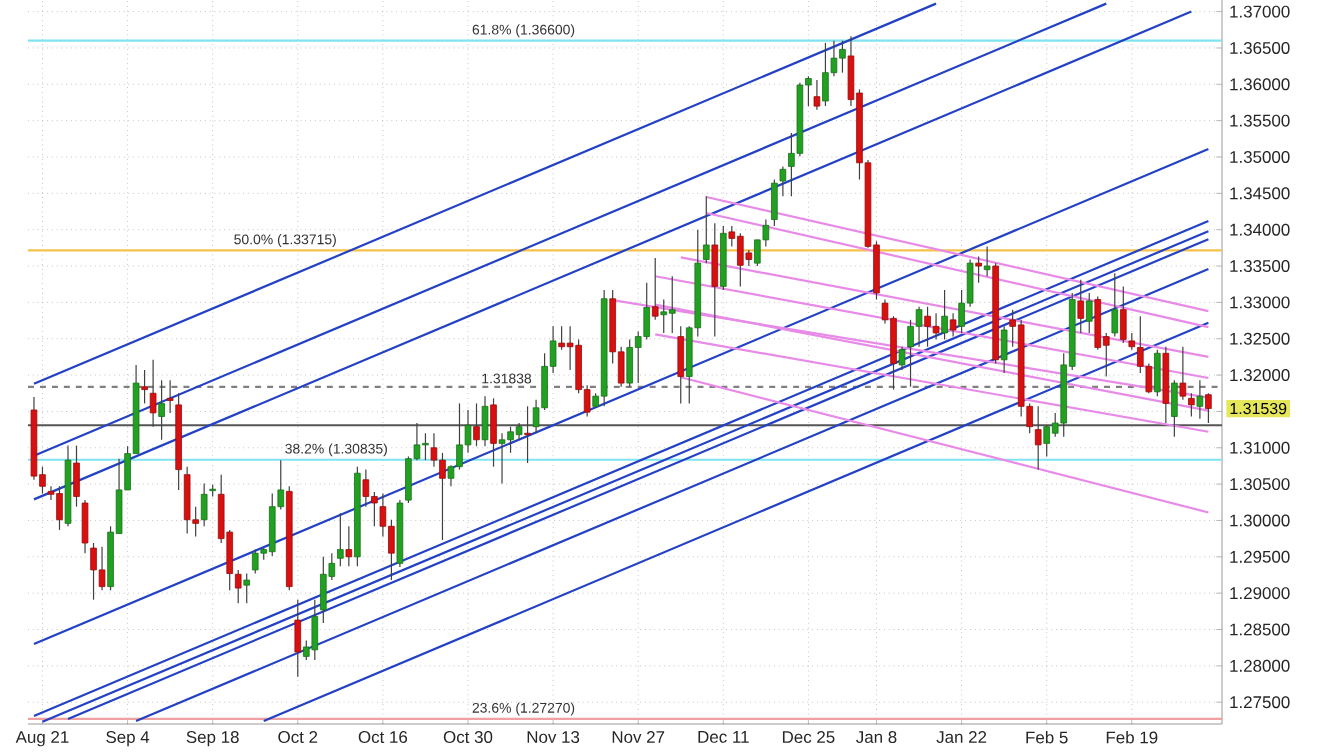  What do you see at coordinates (1260, 375) in the screenshot?
I see `y-tick-label: 1.32000` at bounding box center [1260, 375].